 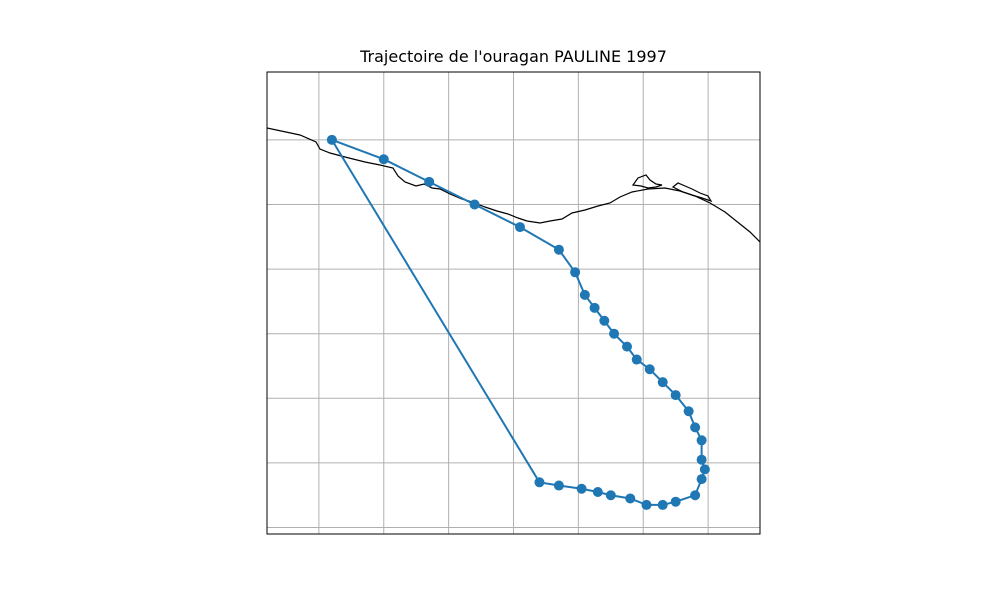 I want to click on coastline, so click(x=513, y=185).